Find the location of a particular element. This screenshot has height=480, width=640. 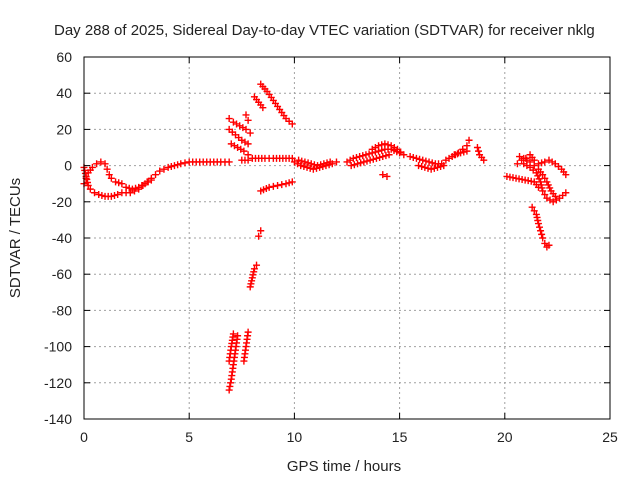

y-tick-label: 0 is located at coordinates (68, 166).